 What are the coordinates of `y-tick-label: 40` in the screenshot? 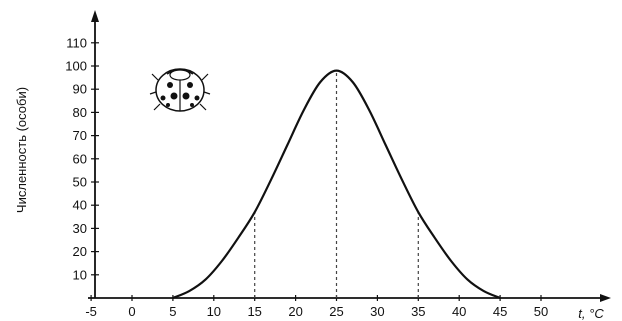 It's located at (80, 205).